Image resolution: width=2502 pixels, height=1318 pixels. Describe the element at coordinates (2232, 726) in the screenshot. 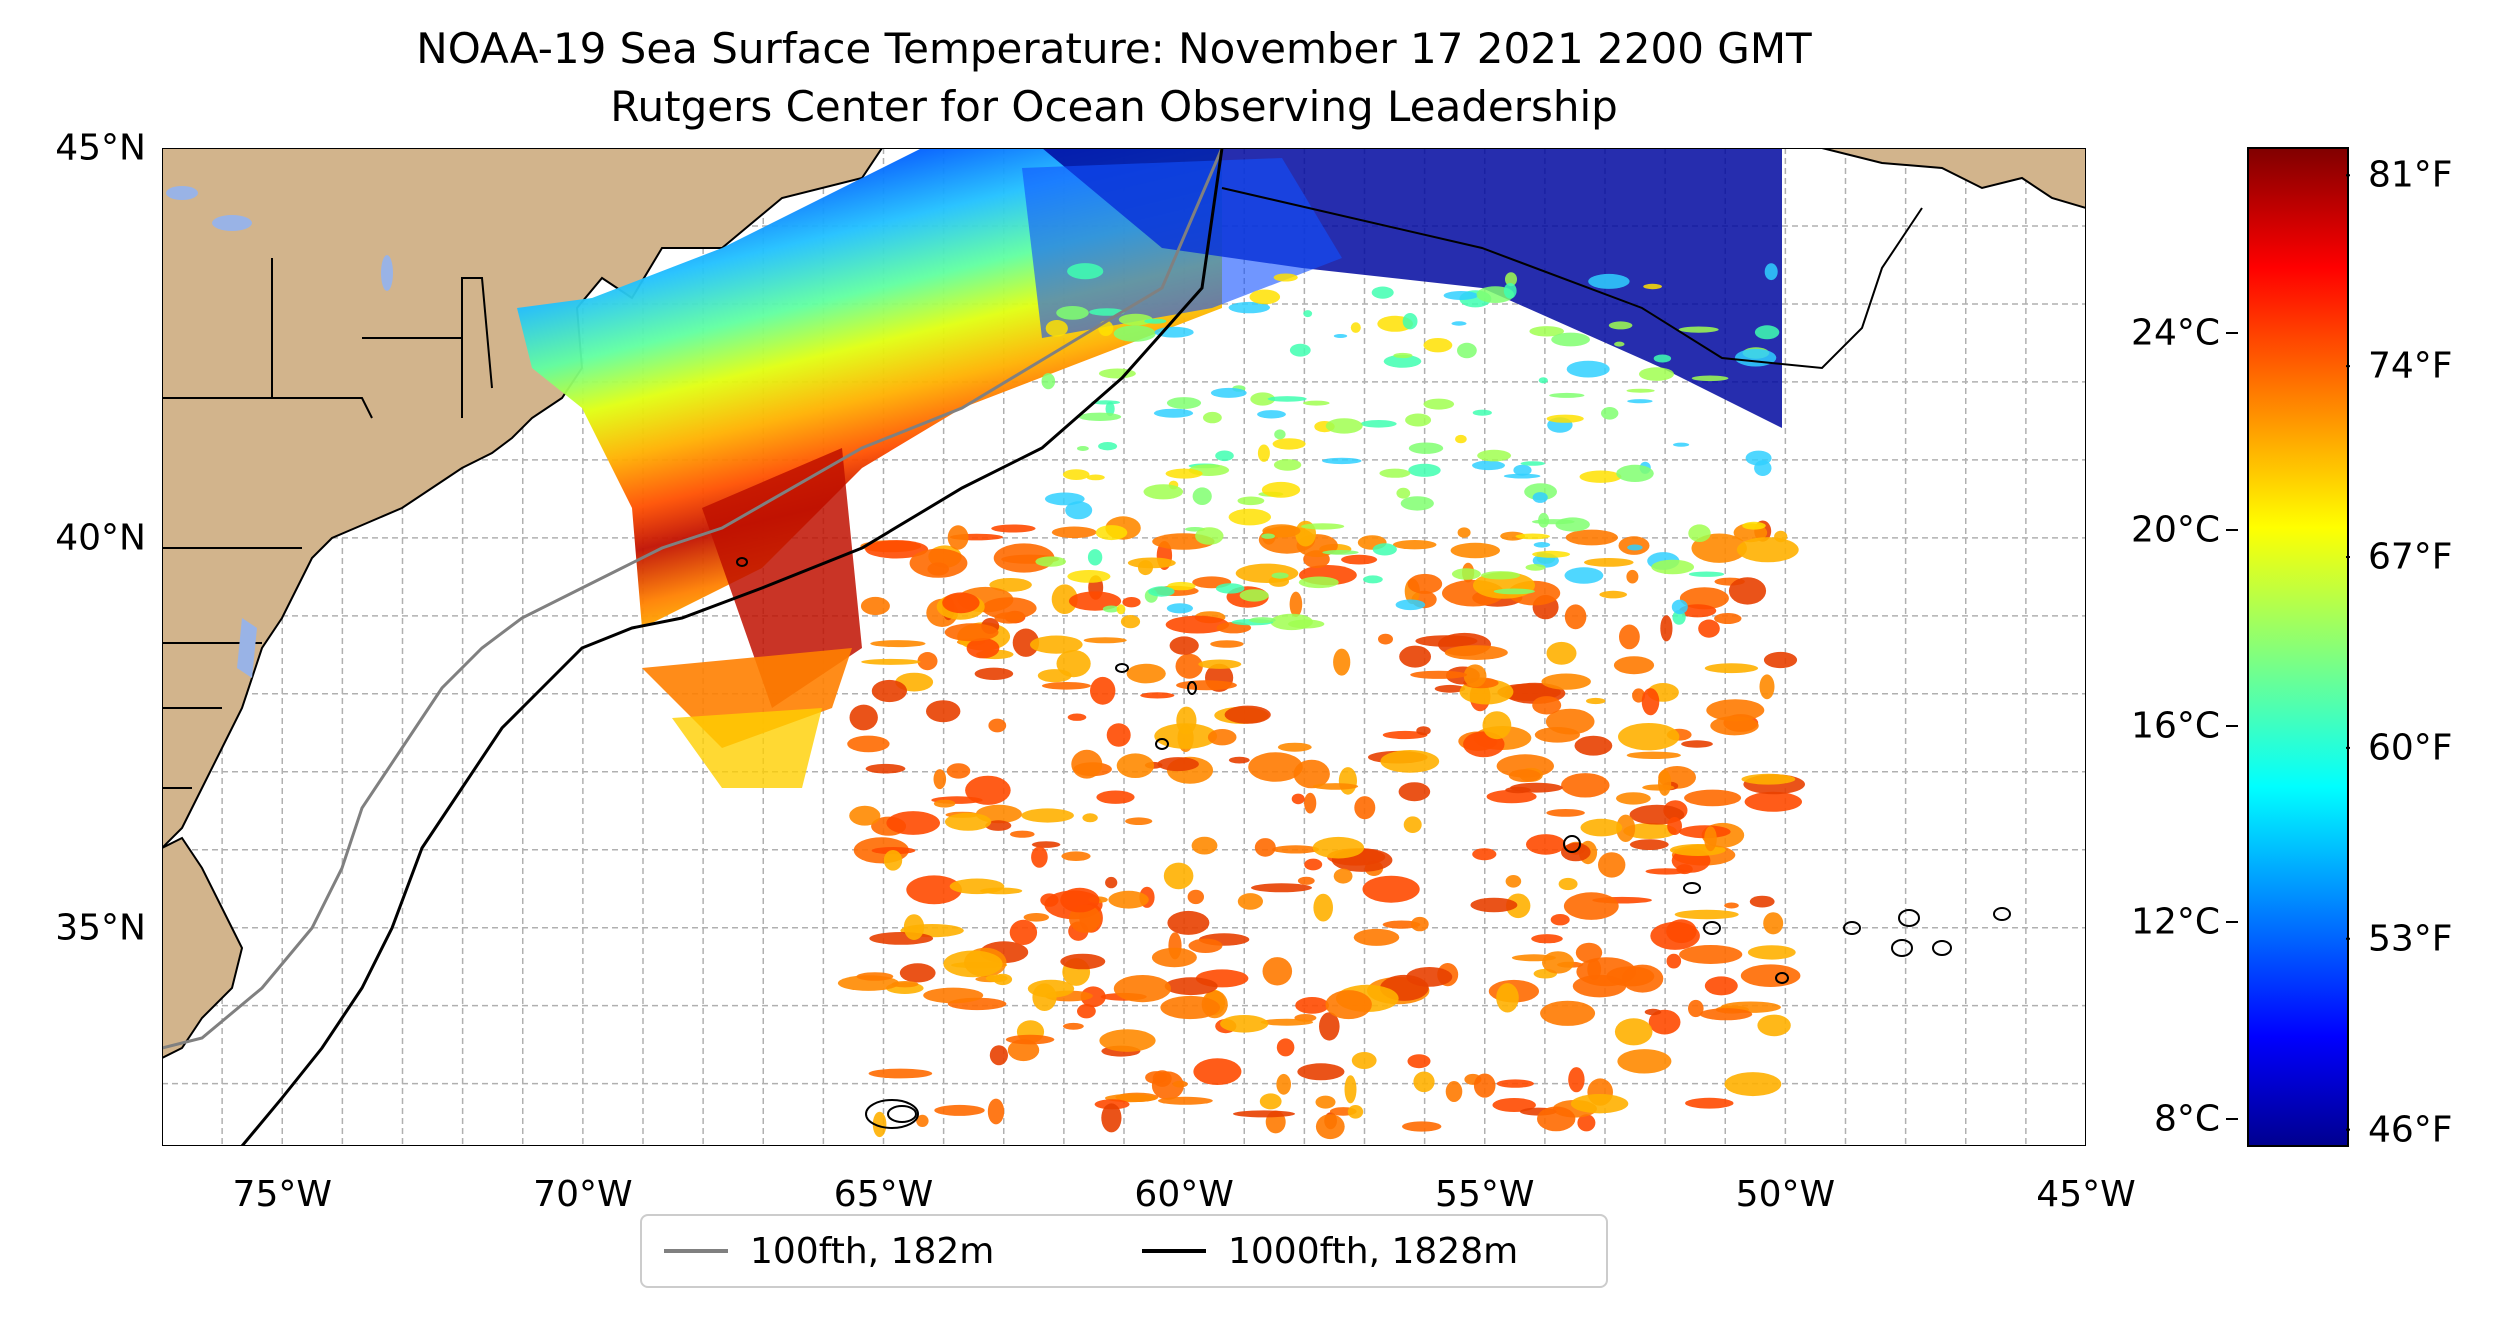

I see `colorbar-tick-c` at that location.